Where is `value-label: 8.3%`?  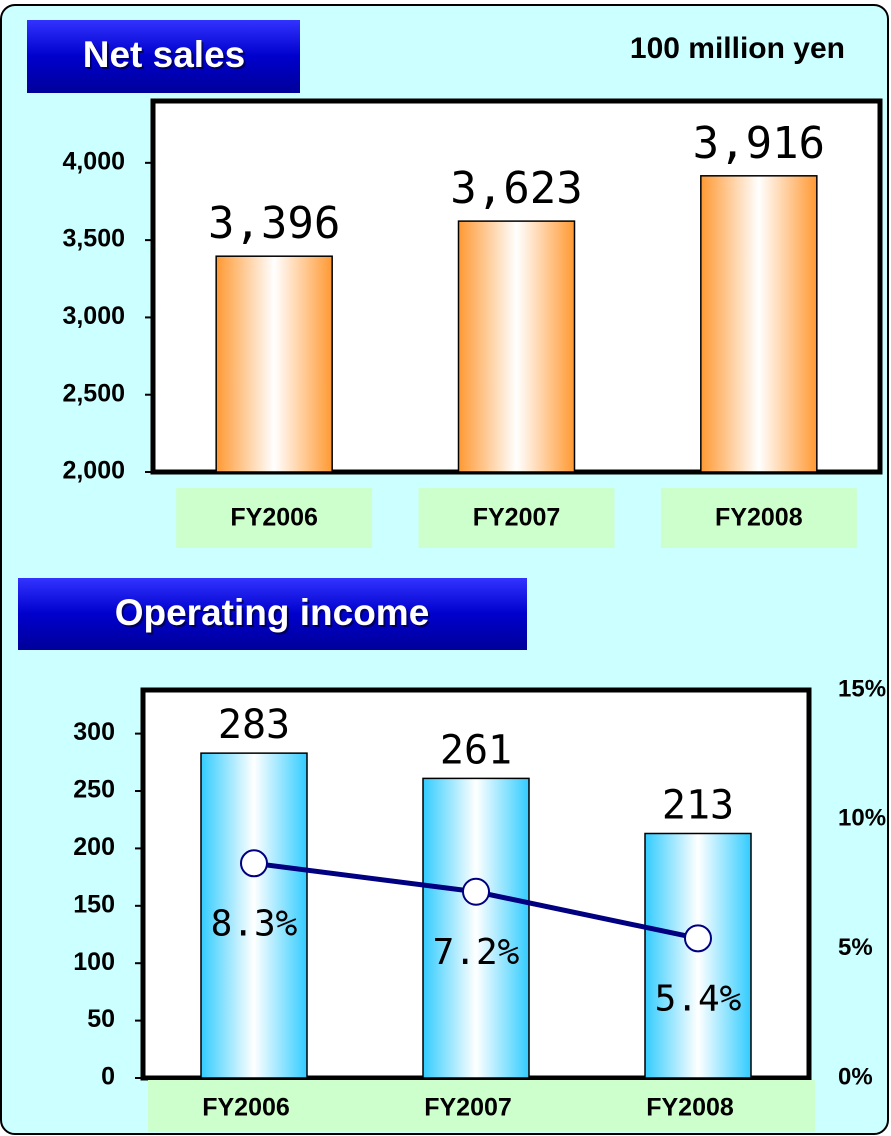
value-label: 8.3% is located at coordinates (254, 923).